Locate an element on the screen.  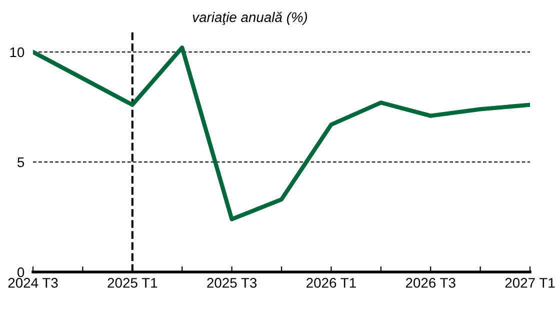
y-tick-label: 10 is located at coordinates (17, 52).